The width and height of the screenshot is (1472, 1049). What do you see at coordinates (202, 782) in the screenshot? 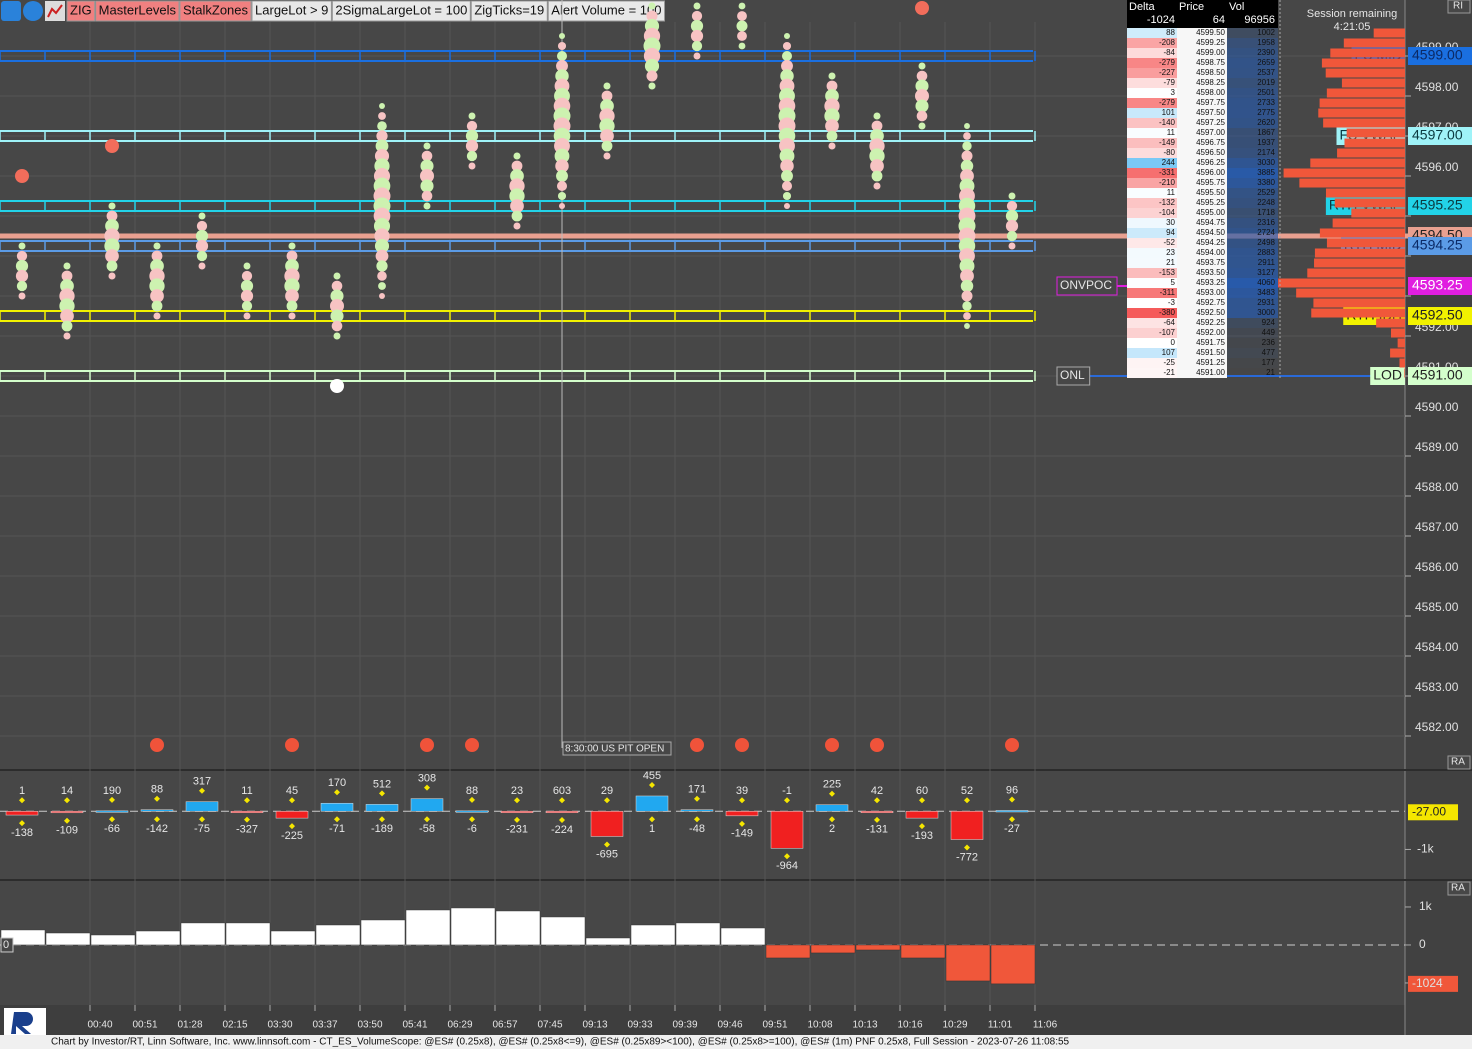
I see `delta-top-label: 317` at bounding box center [202, 782].